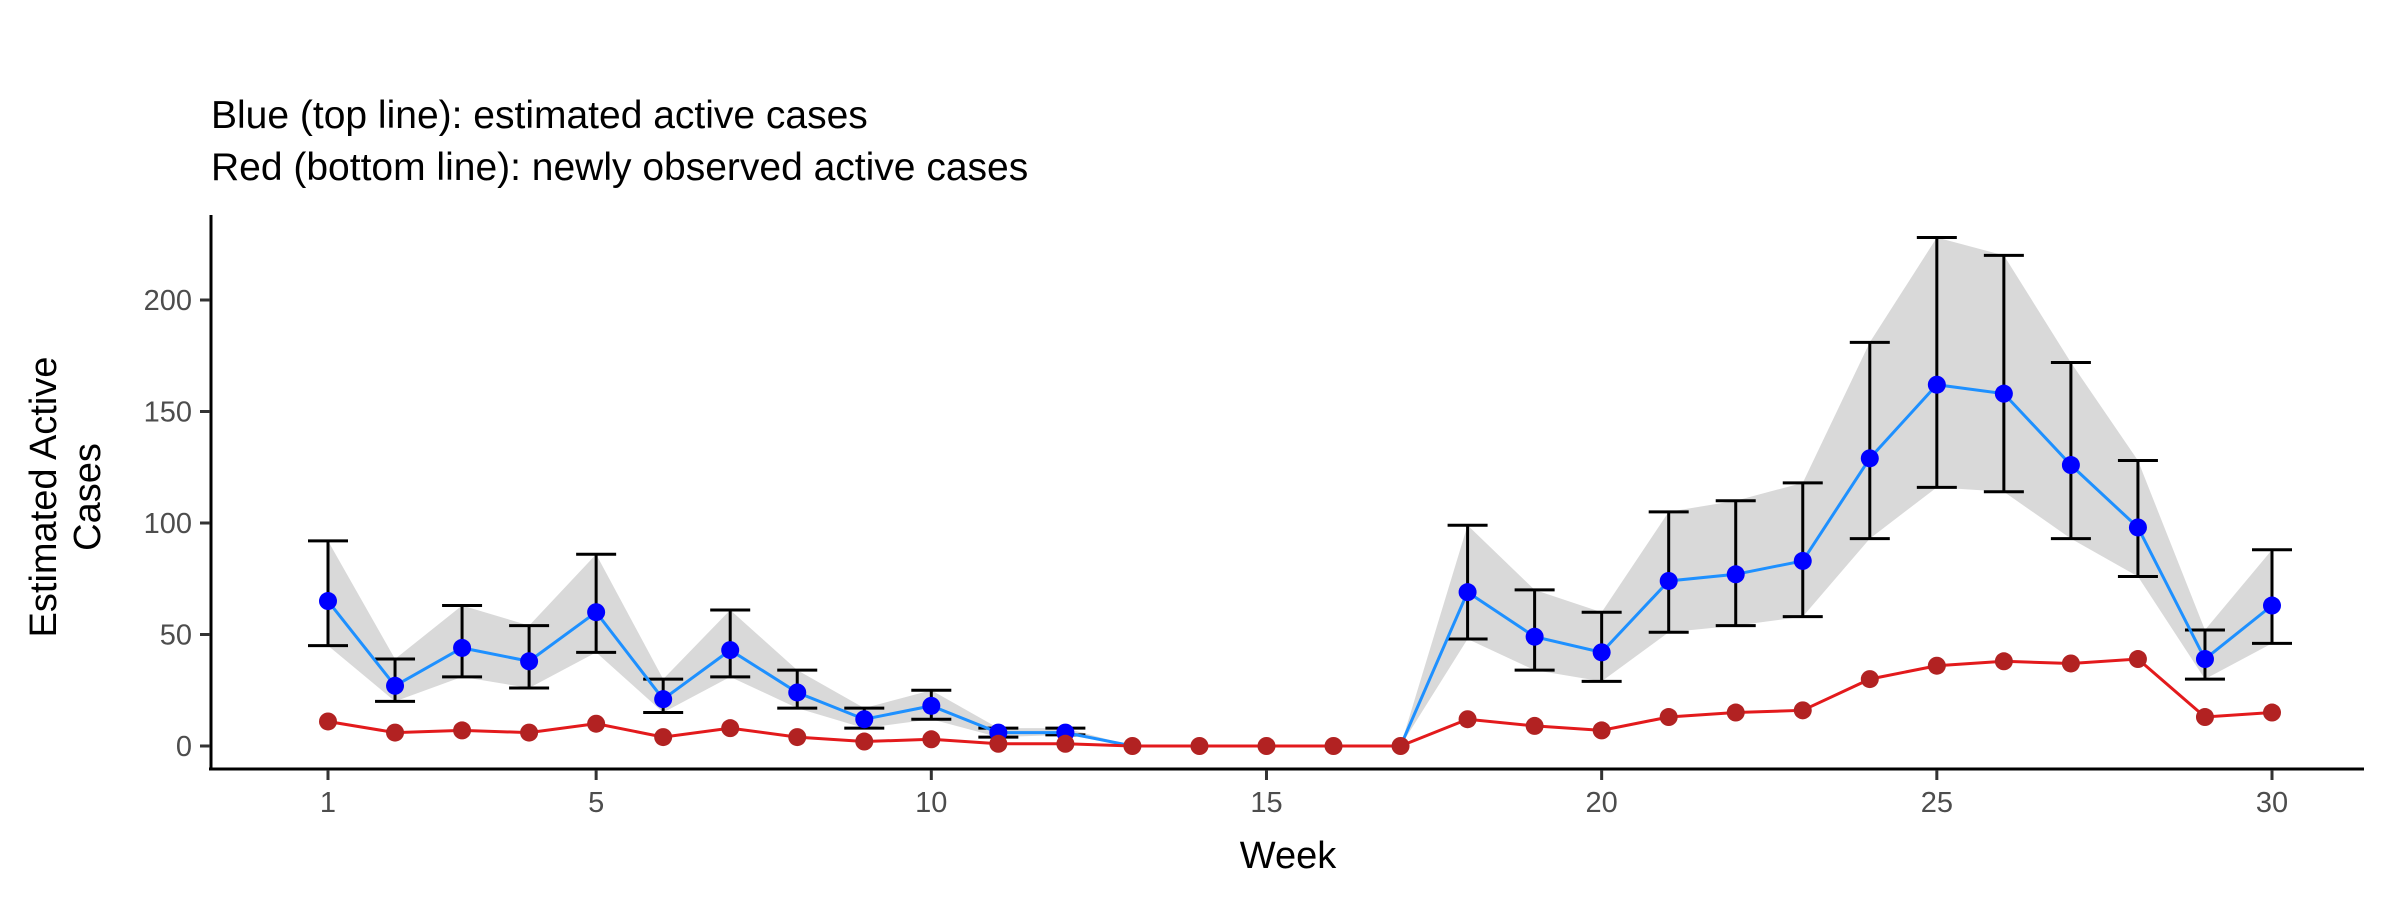 The height and width of the screenshot is (900, 2400). Describe the element at coordinates (168, 301) in the screenshot. I see `y-tick-label: 200` at that location.